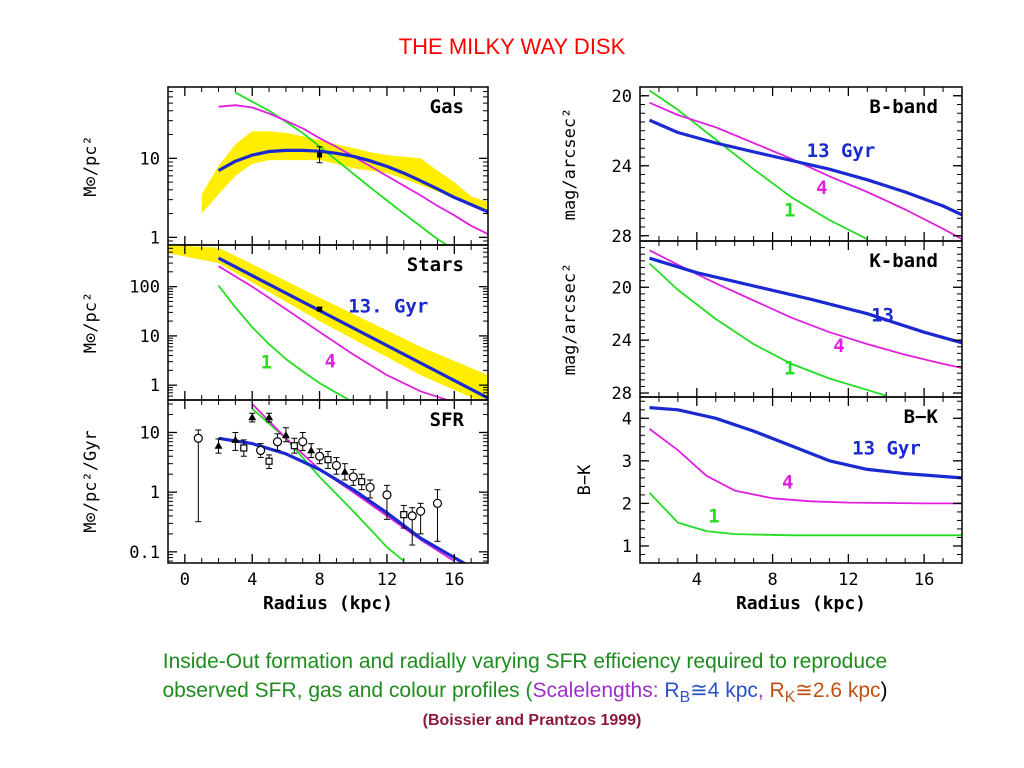  What do you see at coordinates (627, 462) in the screenshot?
I see `y-tick-label: 3` at bounding box center [627, 462].